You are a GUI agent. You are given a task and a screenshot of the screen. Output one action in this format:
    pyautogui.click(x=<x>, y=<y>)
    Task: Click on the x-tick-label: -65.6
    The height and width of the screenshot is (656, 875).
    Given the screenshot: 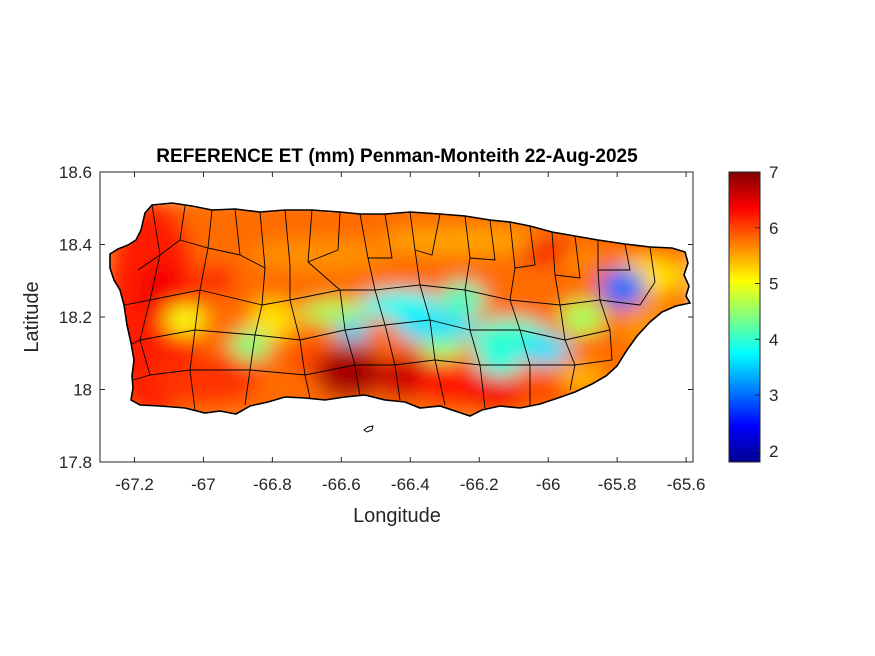 What is the action you would take?
    pyautogui.click(x=686, y=484)
    